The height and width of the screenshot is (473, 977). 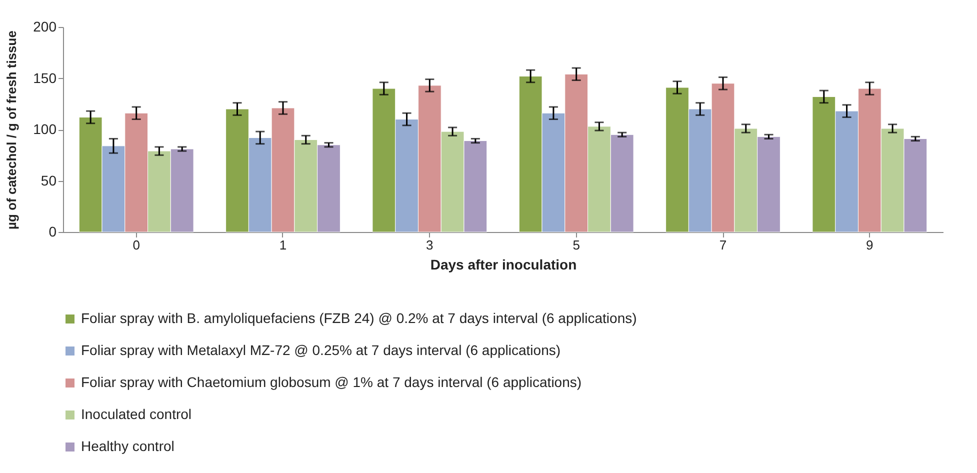 What do you see at coordinates (127, 446) in the screenshot?
I see `legend-label: Healthy control` at bounding box center [127, 446].